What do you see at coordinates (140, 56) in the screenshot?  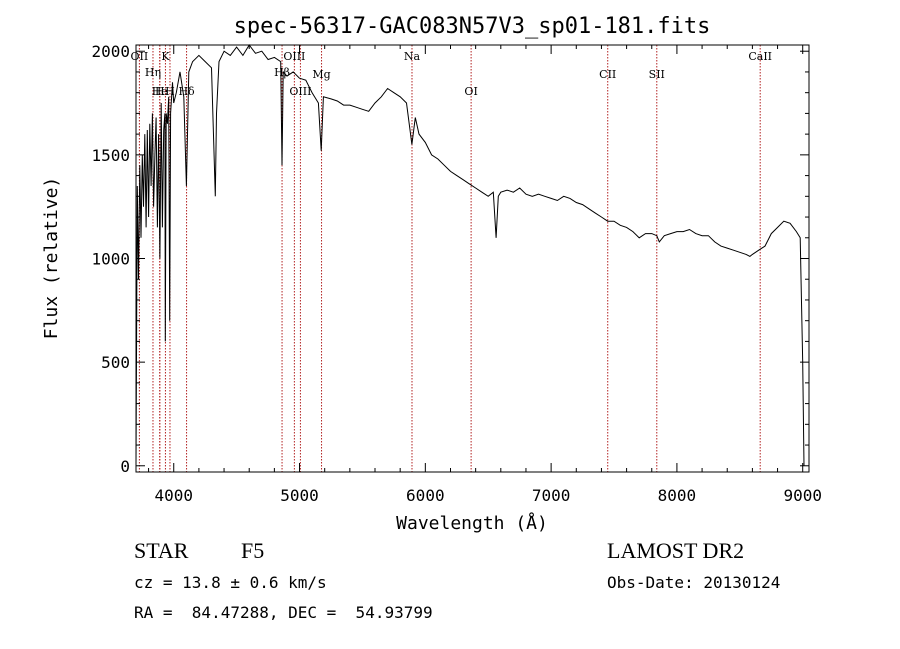 I see `marker-label-0: OII` at bounding box center [140, 56].